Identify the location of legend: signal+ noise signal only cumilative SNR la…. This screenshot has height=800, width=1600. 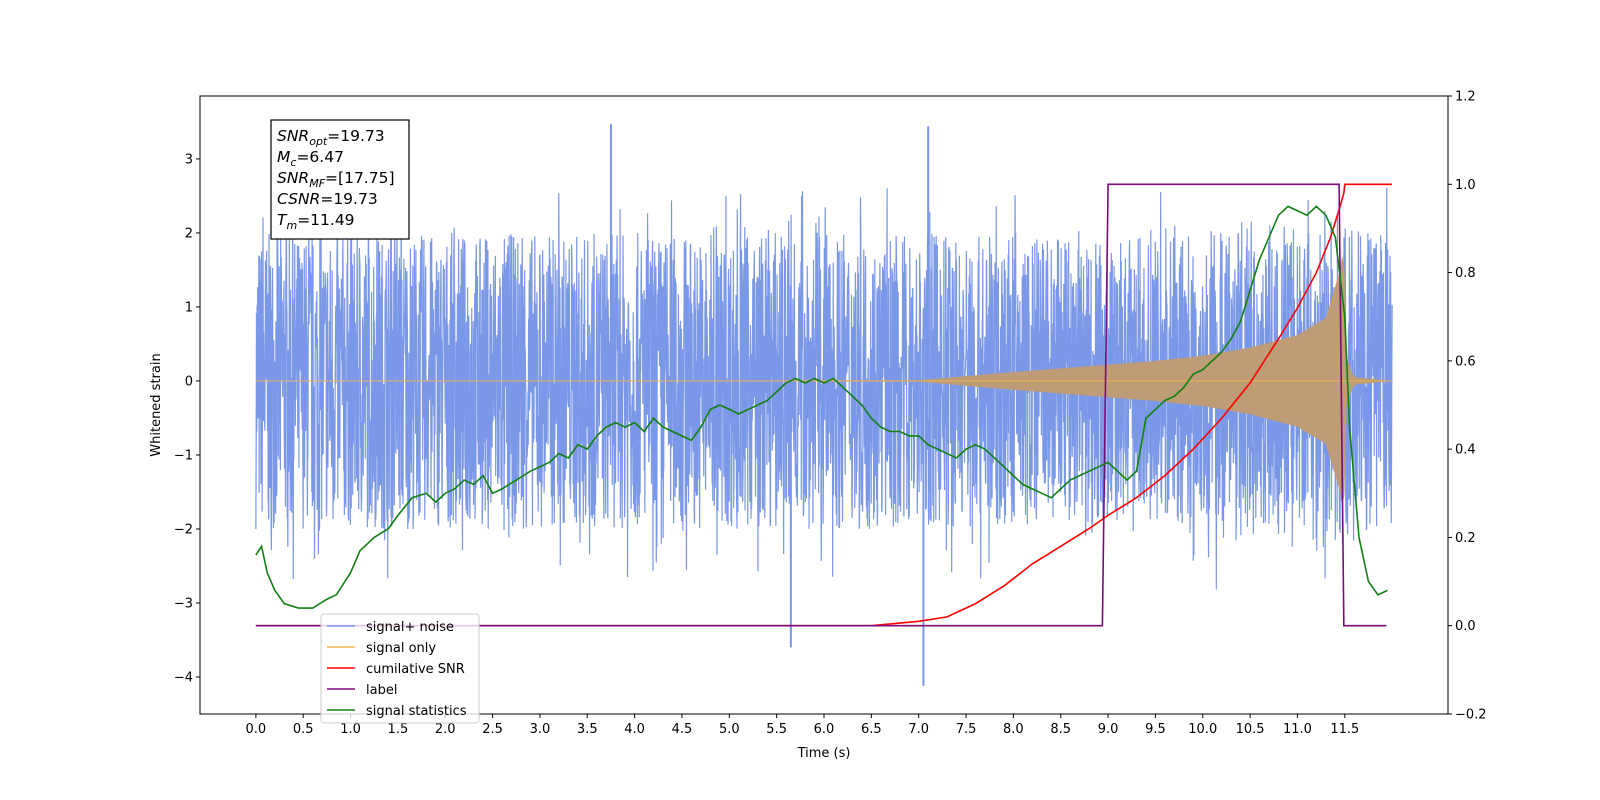
(400, 668).